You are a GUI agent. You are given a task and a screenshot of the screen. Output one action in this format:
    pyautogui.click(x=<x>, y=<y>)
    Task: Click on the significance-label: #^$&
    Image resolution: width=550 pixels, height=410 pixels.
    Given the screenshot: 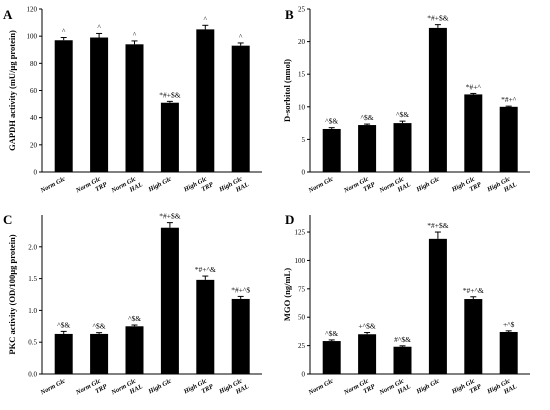 What is the action you would take?
    pyautogui.click(x=402, y=339)
    